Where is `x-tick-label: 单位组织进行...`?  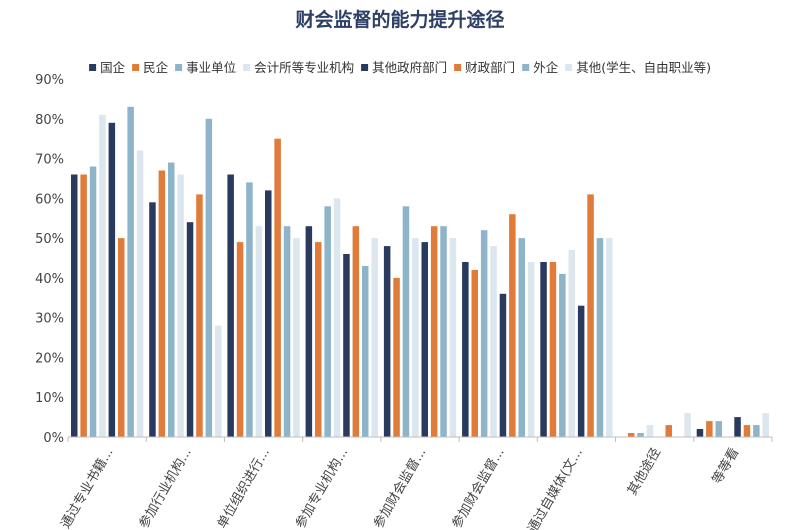
x-tick-label: 单位组织进行... is located at coordinates (244, 488).